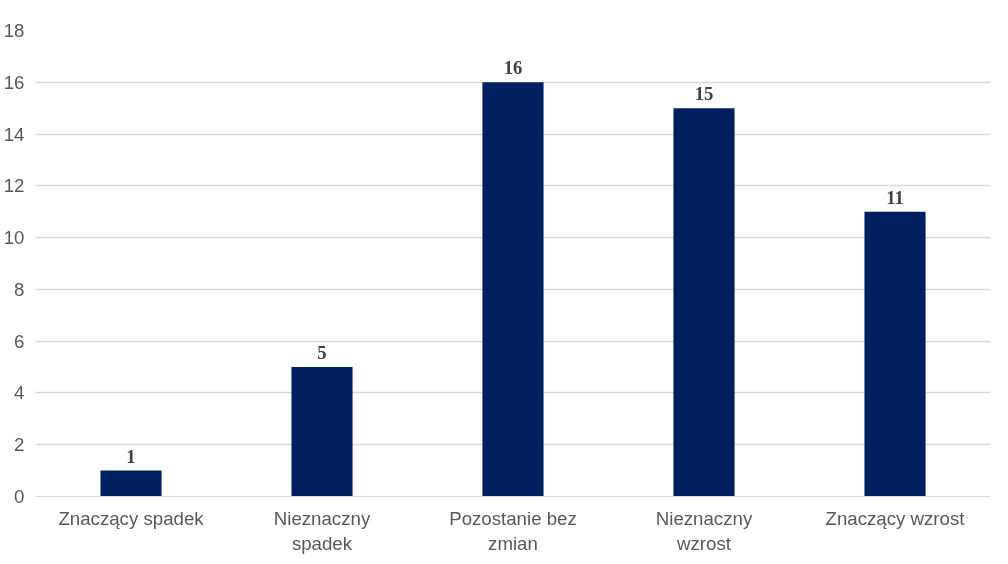 The width and height of the screenshot is (1008, 564). I want to click on x-tick-label: Znaczący spadek, so click(131, 518).